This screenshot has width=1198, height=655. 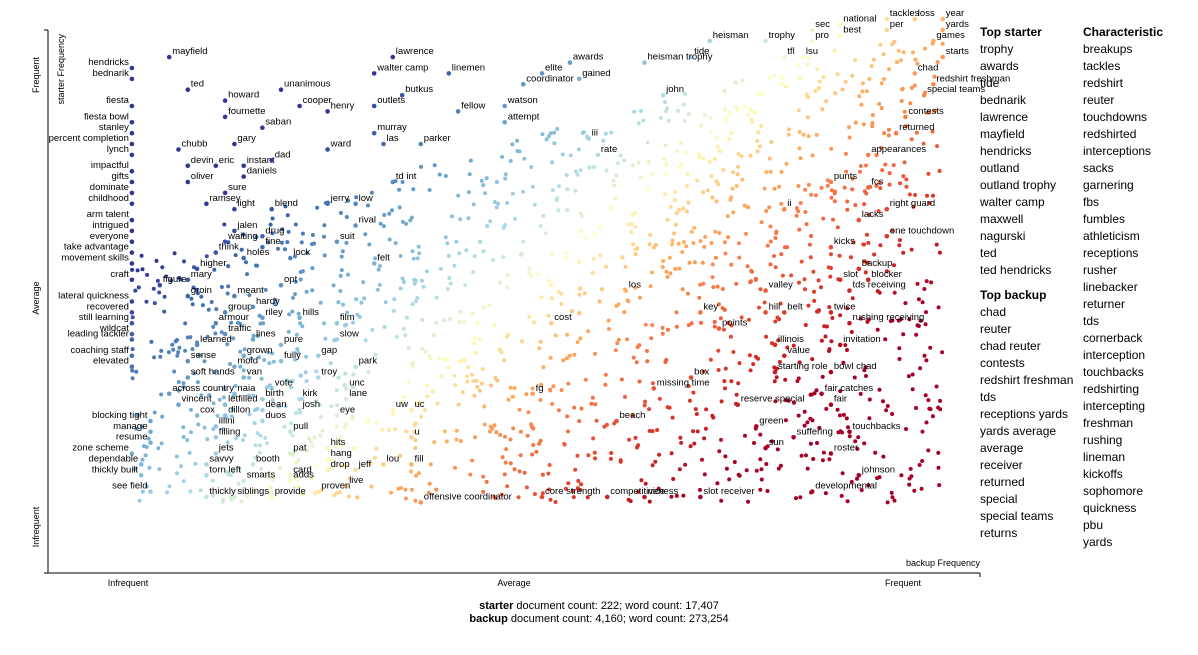 What do you see at coordinates (303, 475) in the screenshot?
I see `term-label: adds` at bounding box center [303, 475].